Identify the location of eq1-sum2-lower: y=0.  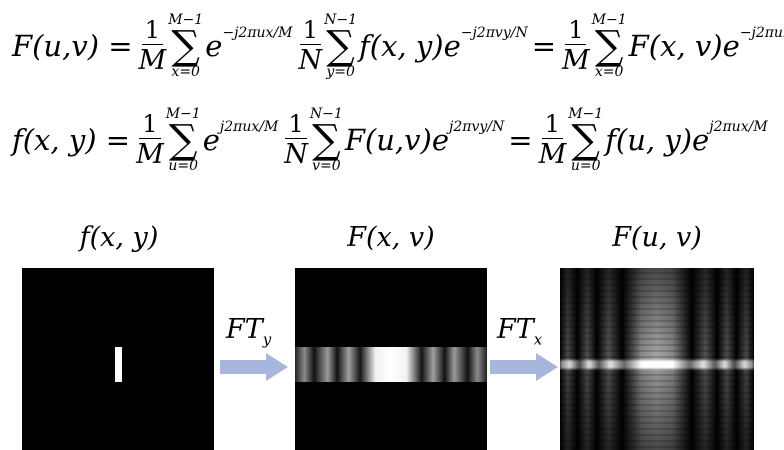
(340, 72).